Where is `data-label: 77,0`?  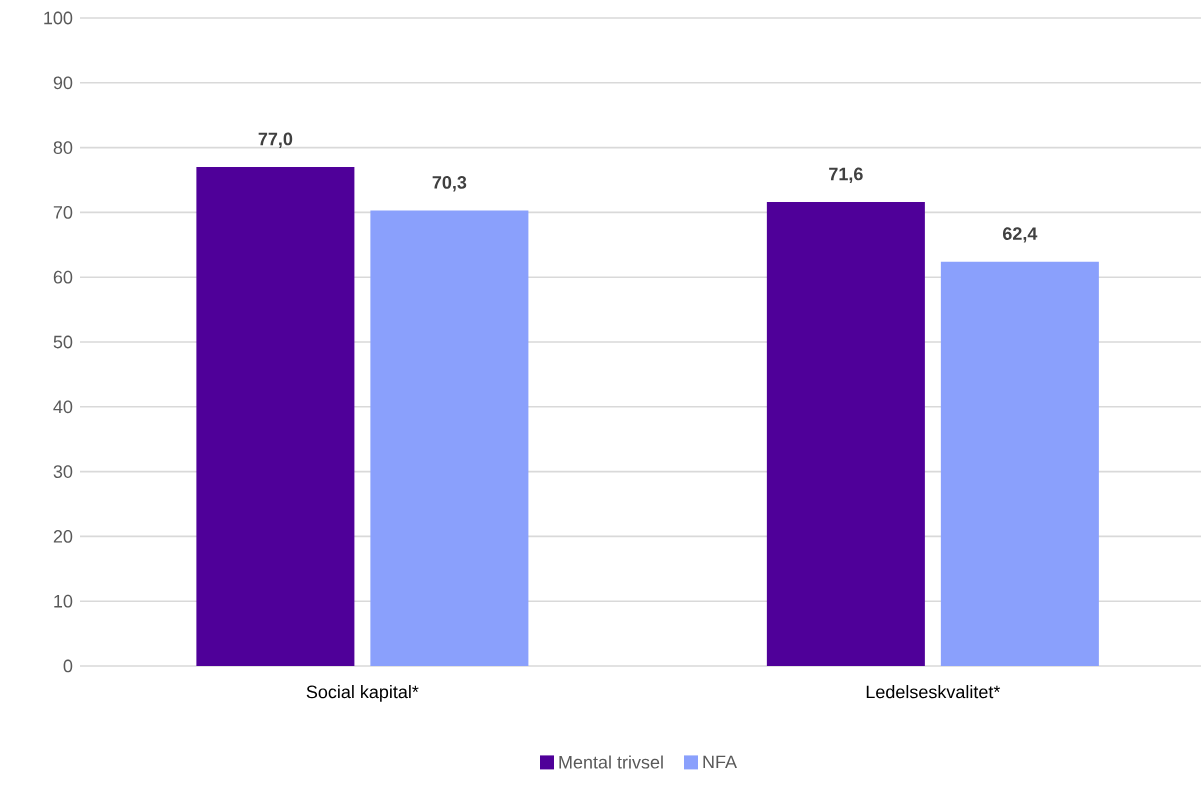 data-label: 77,0 is located at coordinates (275, 140).